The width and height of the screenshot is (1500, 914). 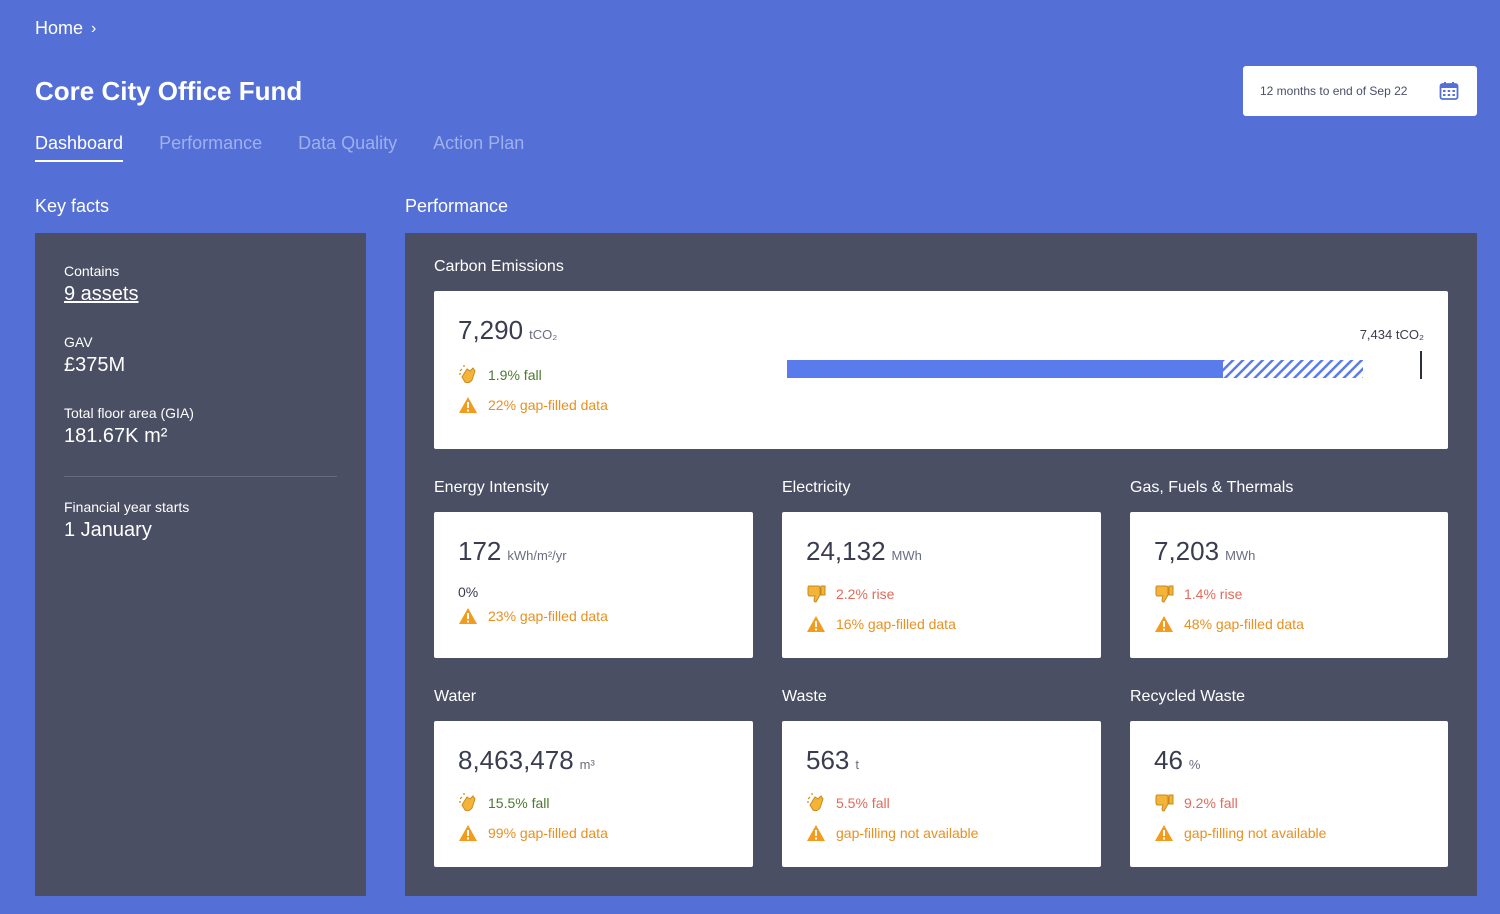 What do you see at coordinates (499, 266) in the screenshot?
I see `carbon-label: Carbon Emissions` at bounding box center [499, 266].